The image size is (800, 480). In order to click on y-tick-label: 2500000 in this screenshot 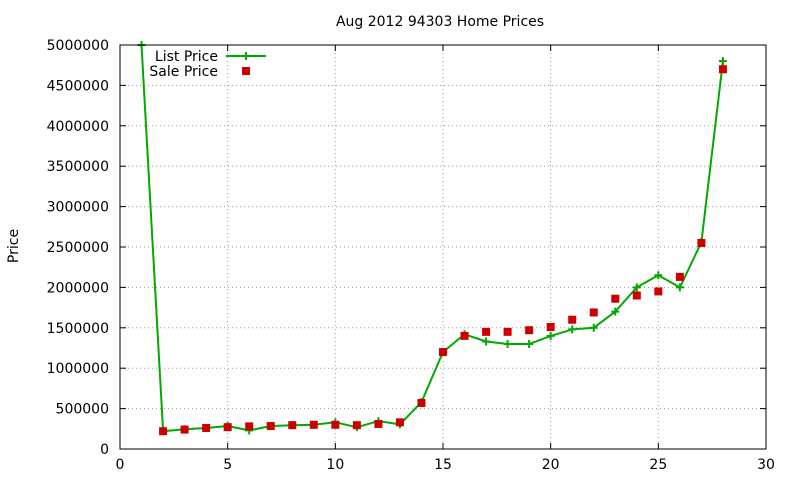, I will do `click(78, 248)`.